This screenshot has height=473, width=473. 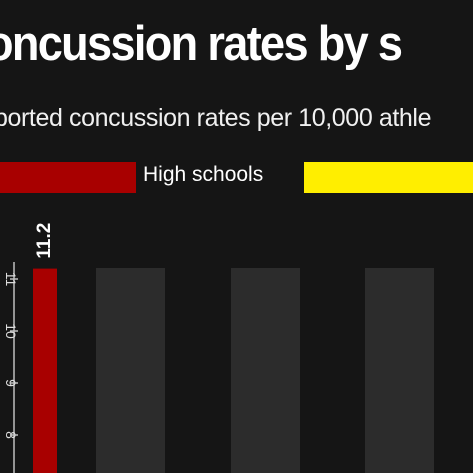 I want to click on y-tick-label-11: 11, so click(x=11, y=279).